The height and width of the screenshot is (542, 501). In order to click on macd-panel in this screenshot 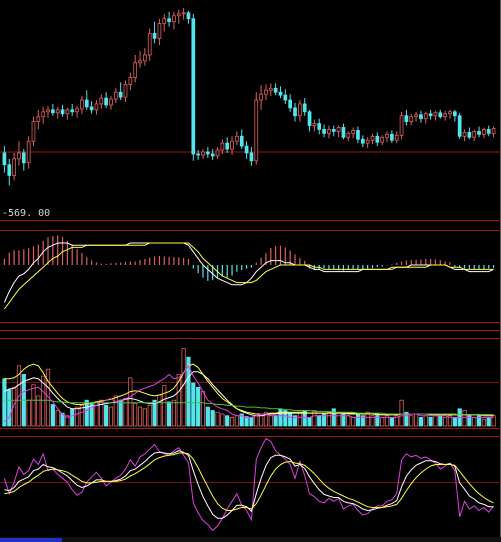, I will do `click(249, 272)`.